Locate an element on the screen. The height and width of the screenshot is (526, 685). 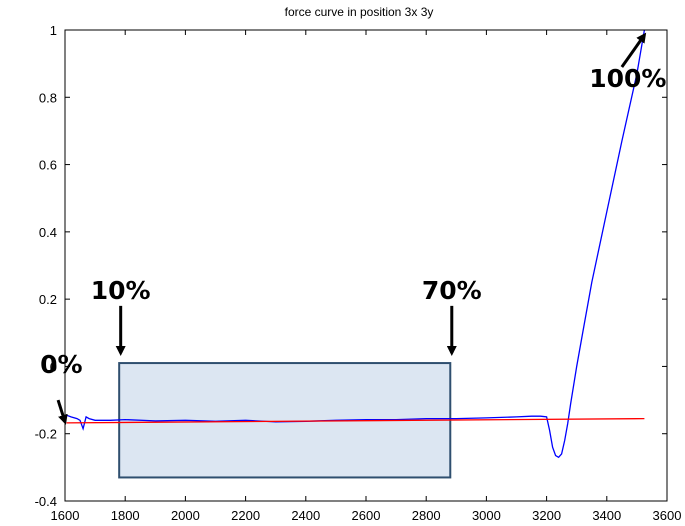
annotation-label: 100% is located at coordinates (627, 78).